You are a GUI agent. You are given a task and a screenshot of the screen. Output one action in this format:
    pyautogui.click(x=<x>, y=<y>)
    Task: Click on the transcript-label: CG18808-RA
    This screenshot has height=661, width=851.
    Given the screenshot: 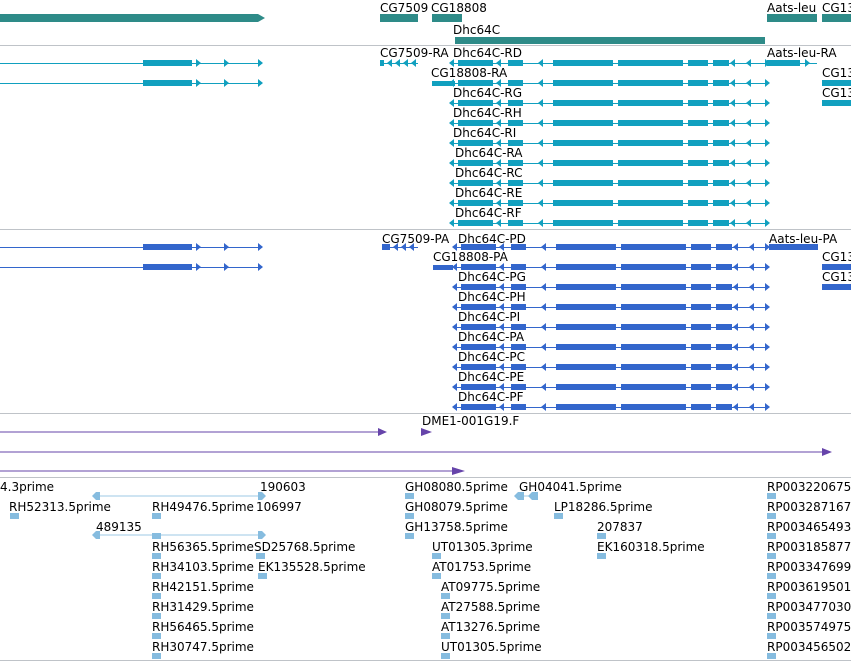 What is the action you would take?
    pyautogui.click(x=469, y=73)
    